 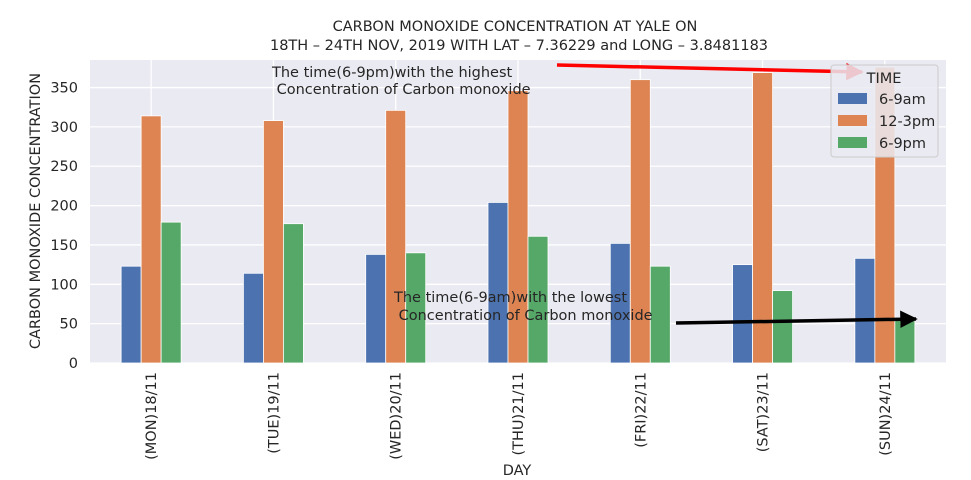 I want to click on annotation-high-line1: The time(6-9pm)with the highest, so click(x=392, y=73).